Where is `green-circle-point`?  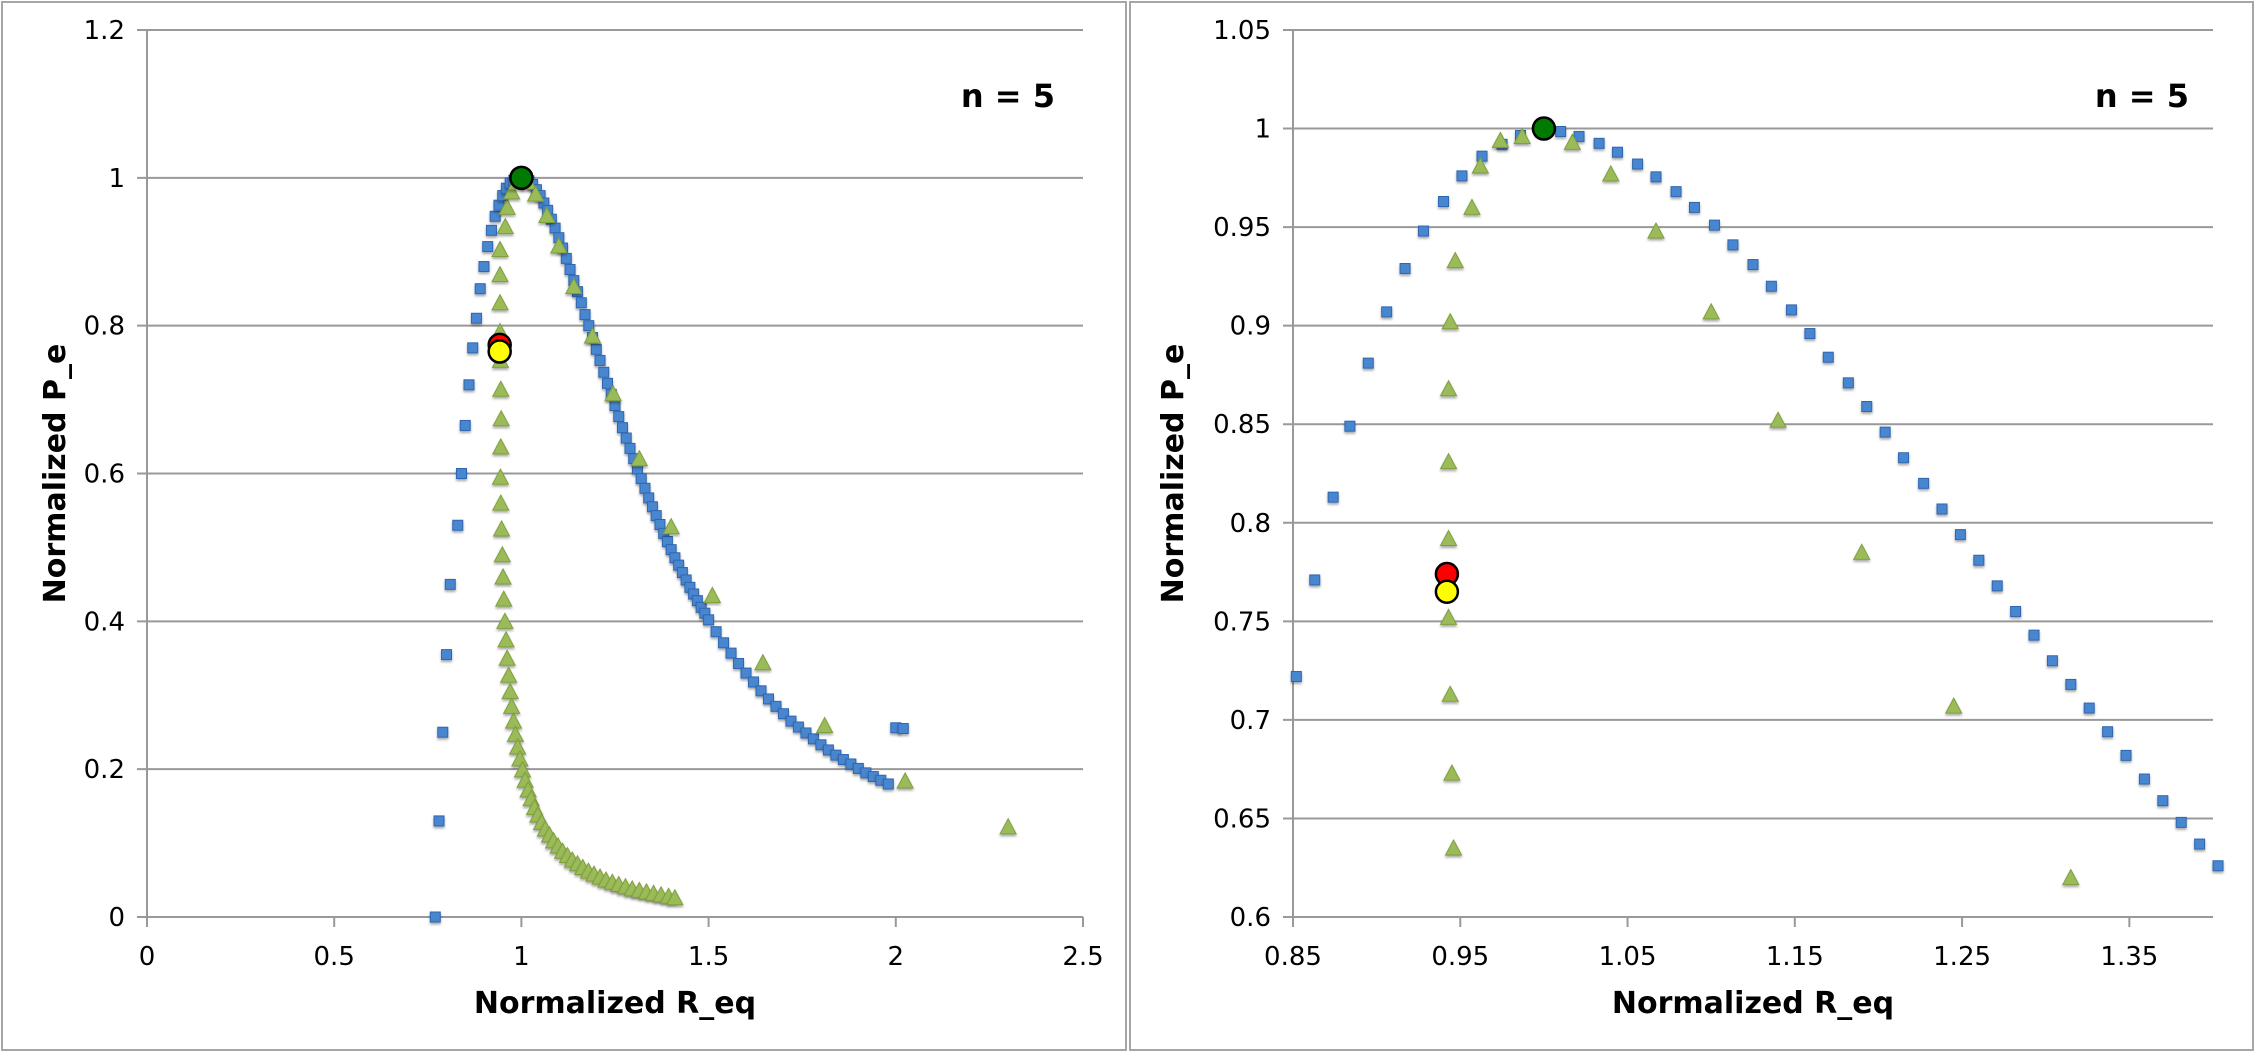 green-circle-point is located at coordinates (1544, 128).